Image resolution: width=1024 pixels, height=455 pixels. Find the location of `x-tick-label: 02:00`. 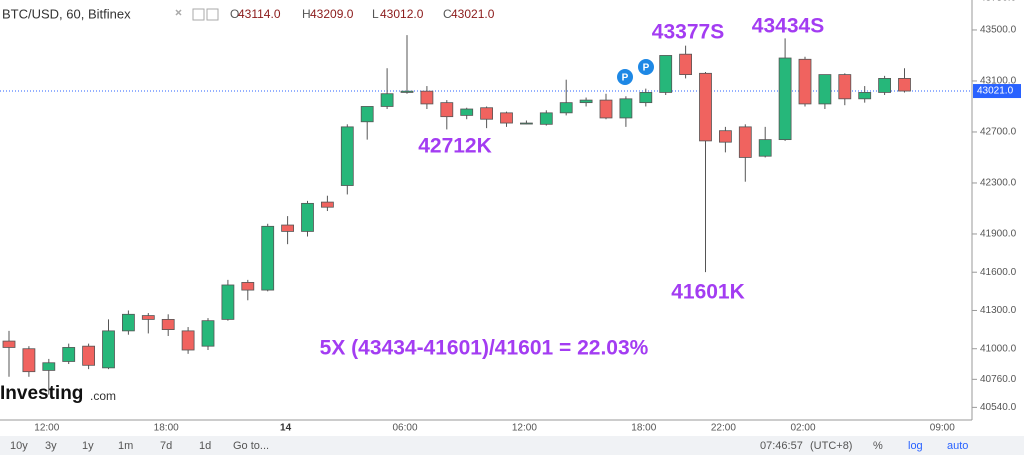

x-tick-label: 02:00 is located at coordinates (802, 428).